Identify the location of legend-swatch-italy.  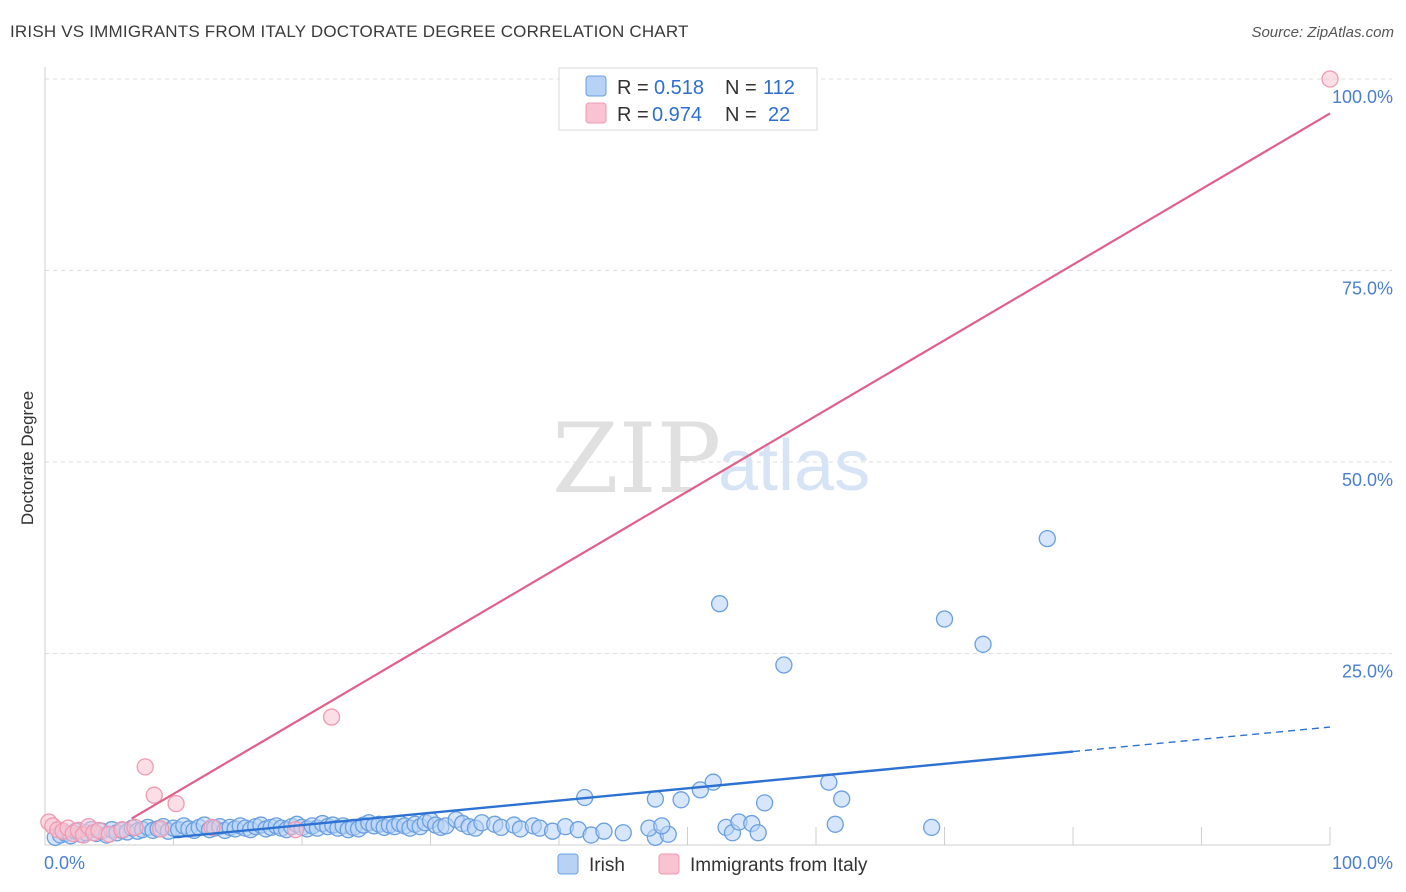
(596, 113).